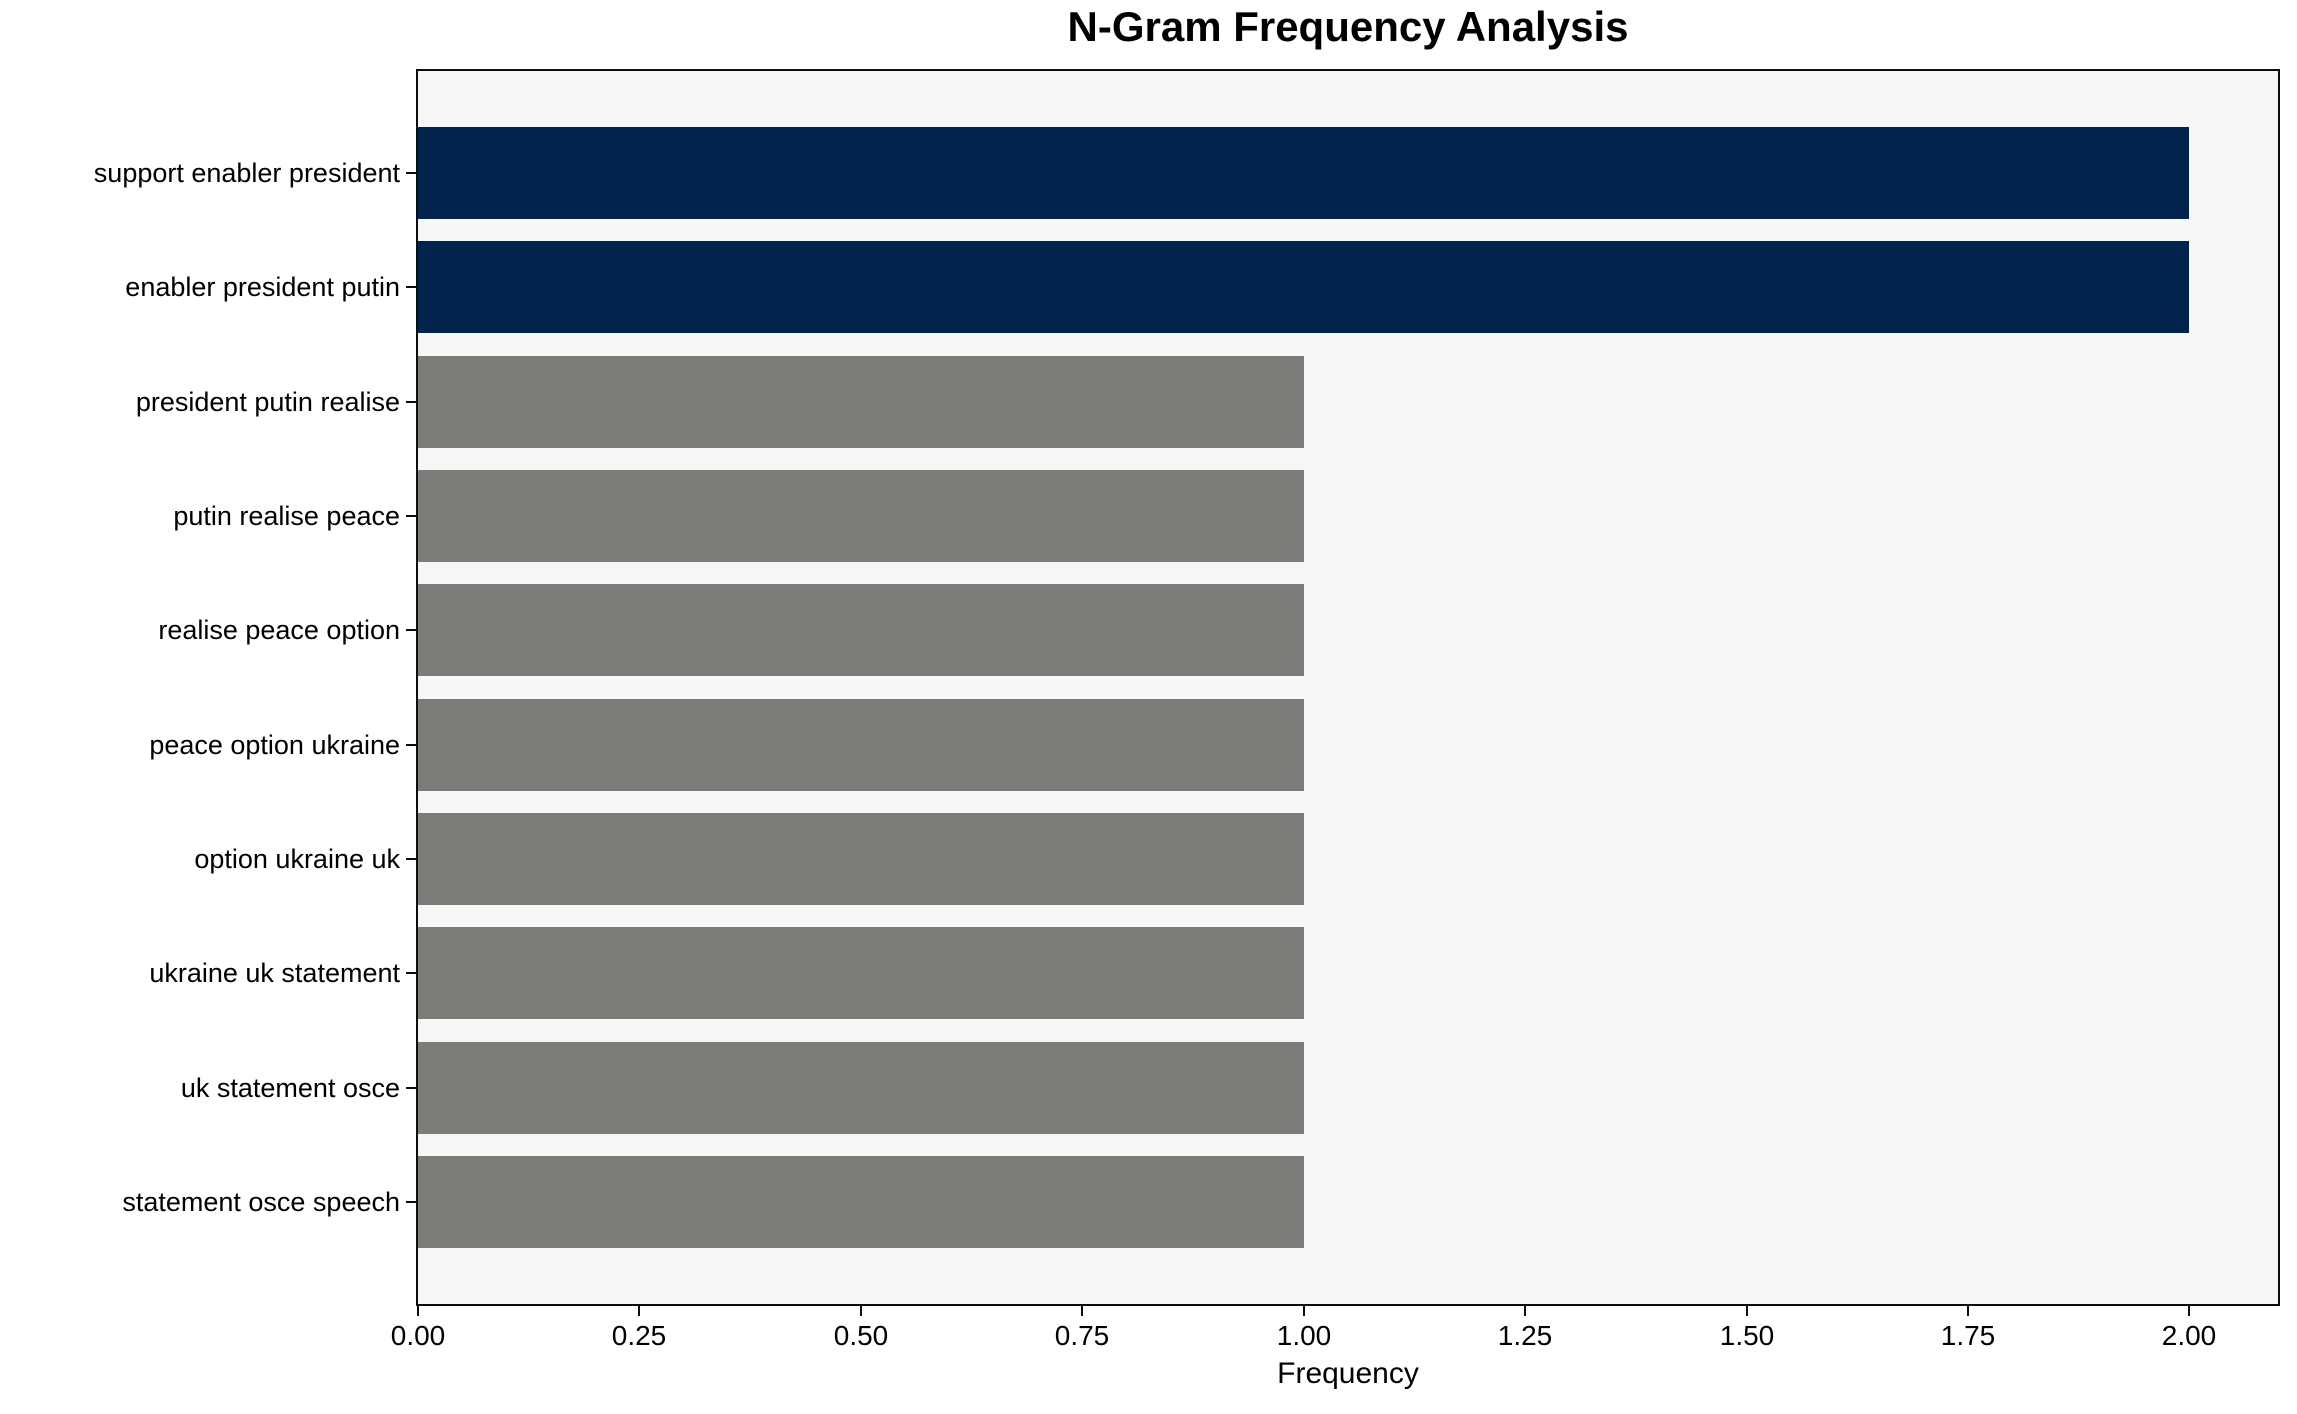 Image resolution: width=2297 pixels, height=1414 pixels. What do you see at coordinates (861, 973) in the screenshot?
I see `bar-ukraine-uk-statement` at bounding box center [861, 973].